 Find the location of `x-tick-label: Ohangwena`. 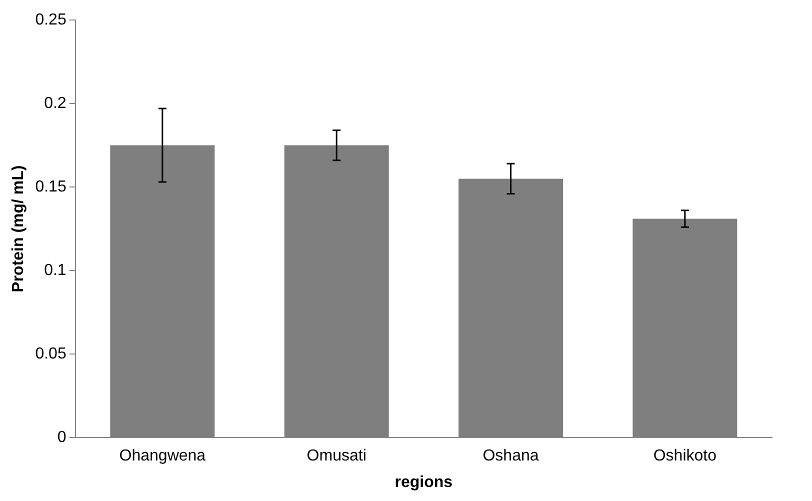

x-tick-label: Ohangwena is located at coordinates (162, 456).